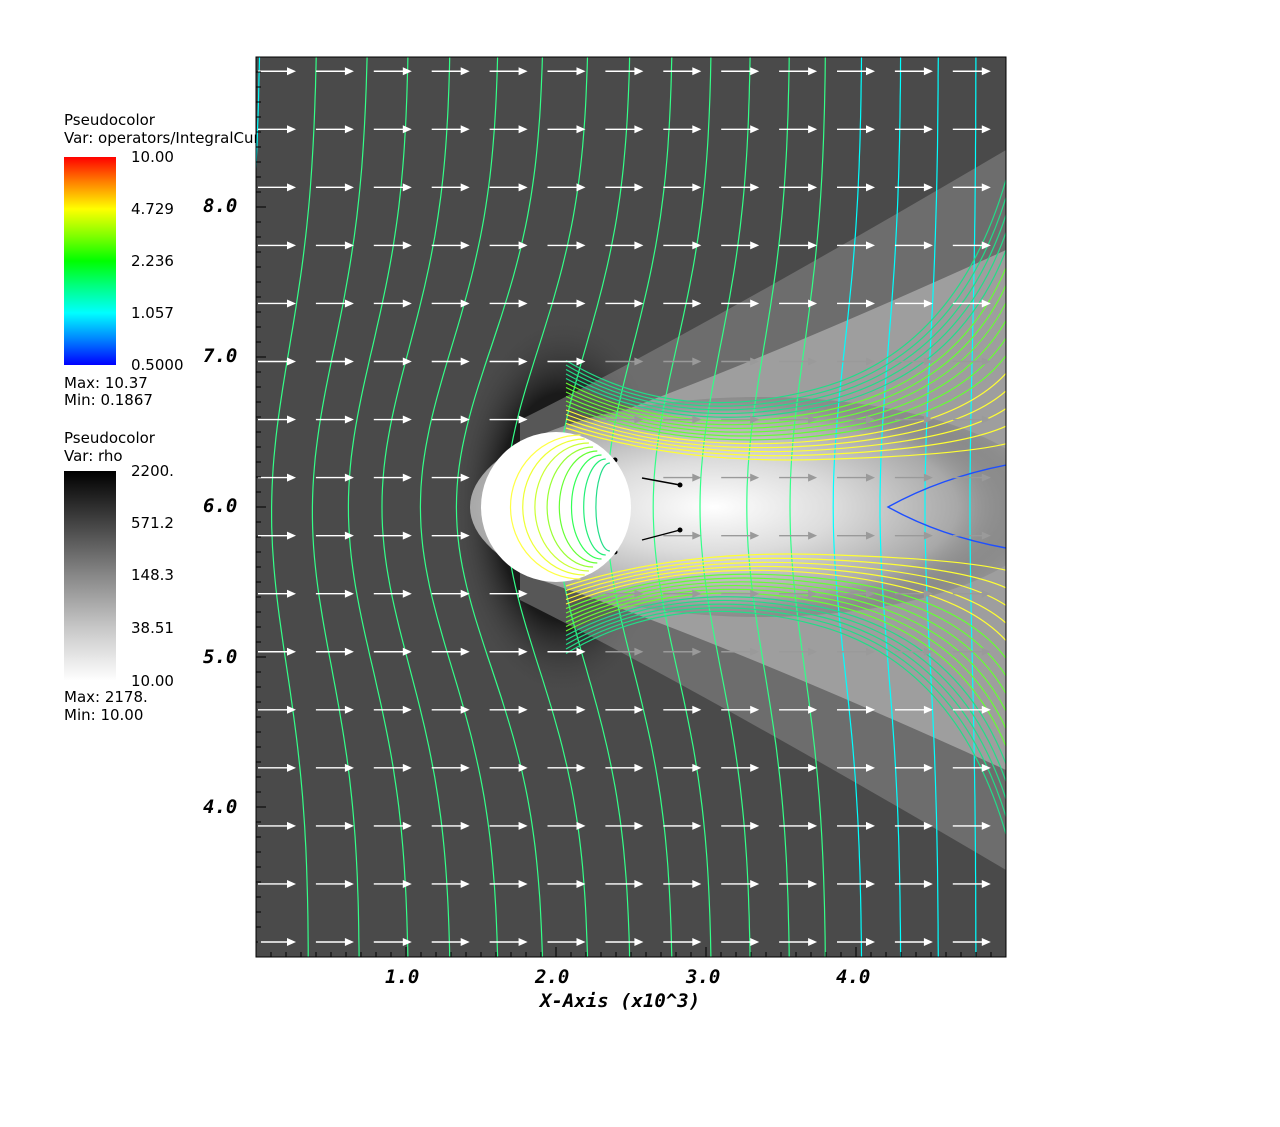 This screenshot has height=1127, width=1280. I want to click on legend1-title: Pseudocolor, so click(109, 120).